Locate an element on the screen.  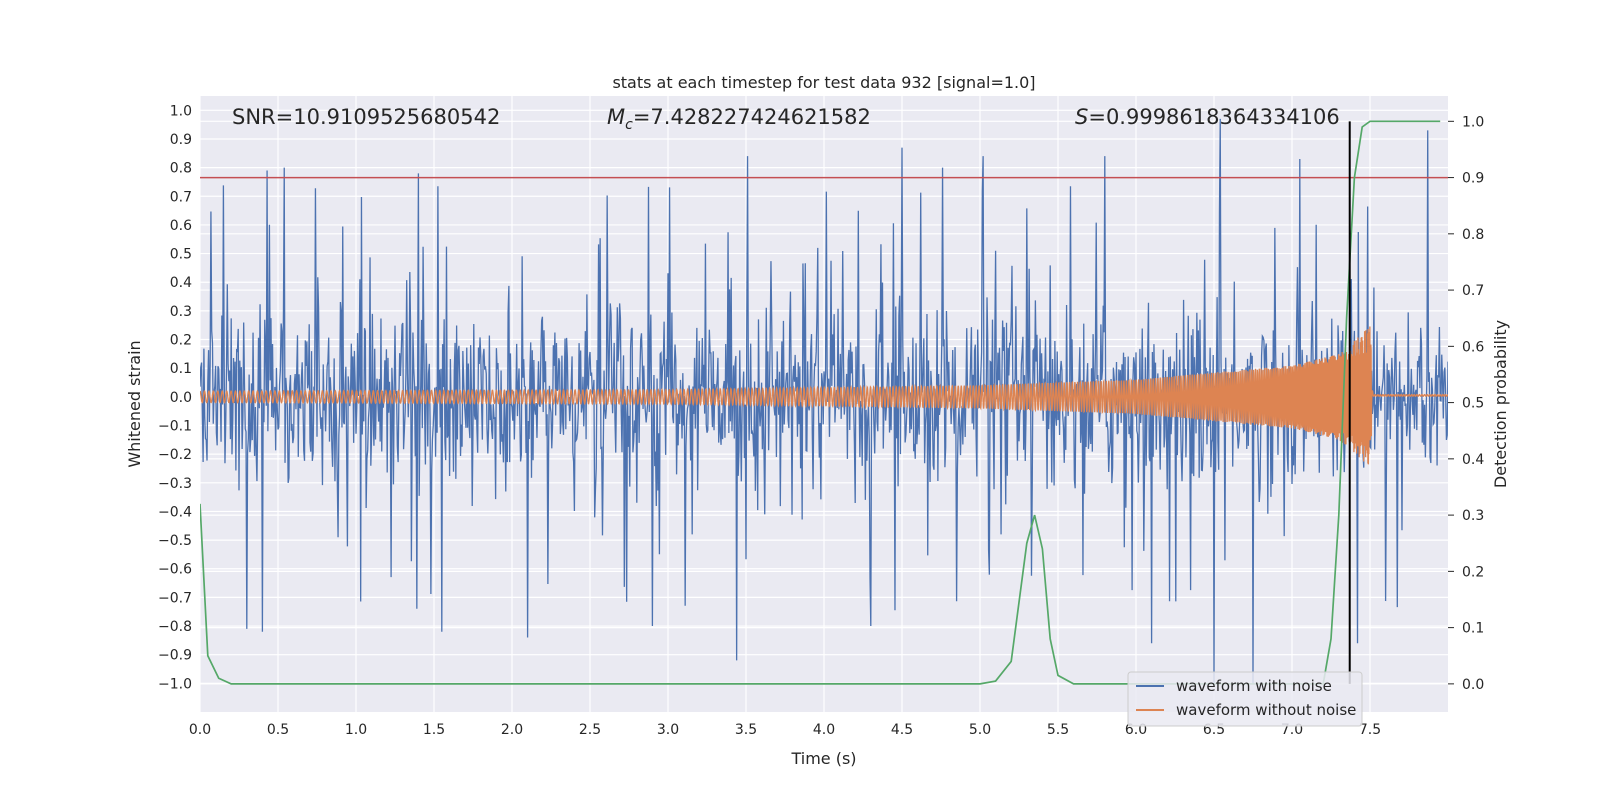
y-tick-label: −0.9 is located at coordinates (175, 656).